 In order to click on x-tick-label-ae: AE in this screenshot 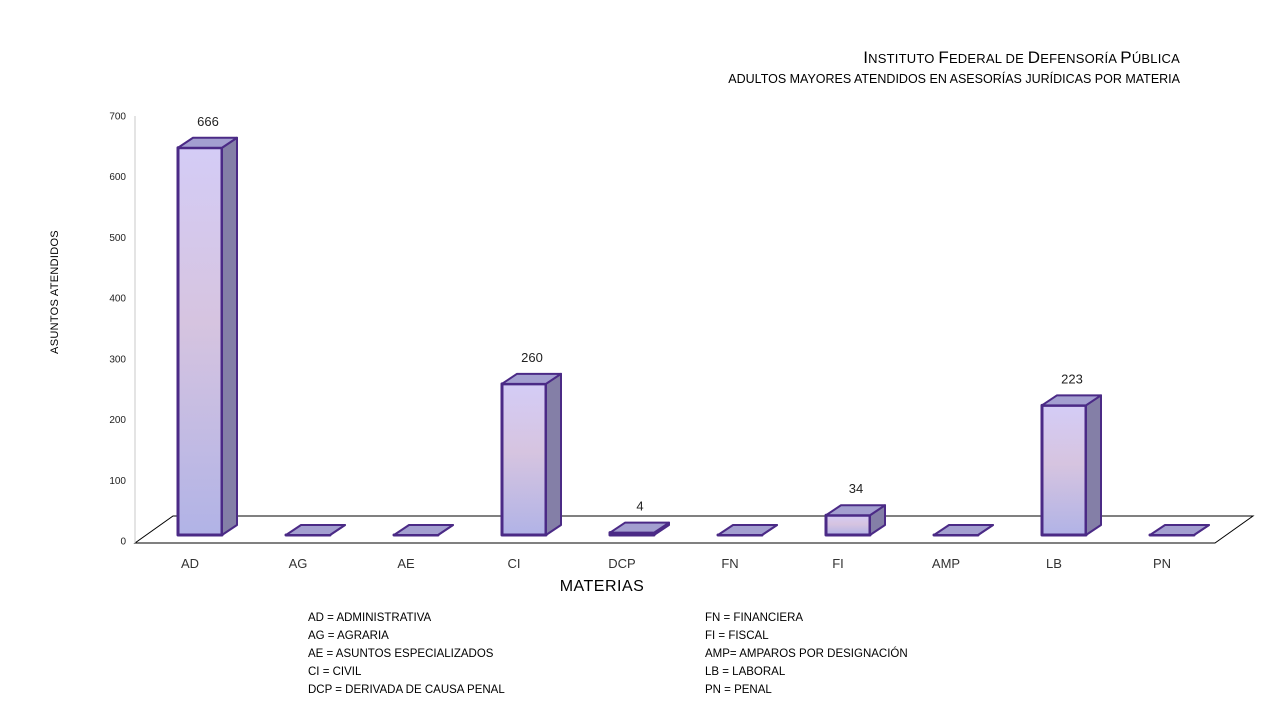, I will do `click(406, 563)`.